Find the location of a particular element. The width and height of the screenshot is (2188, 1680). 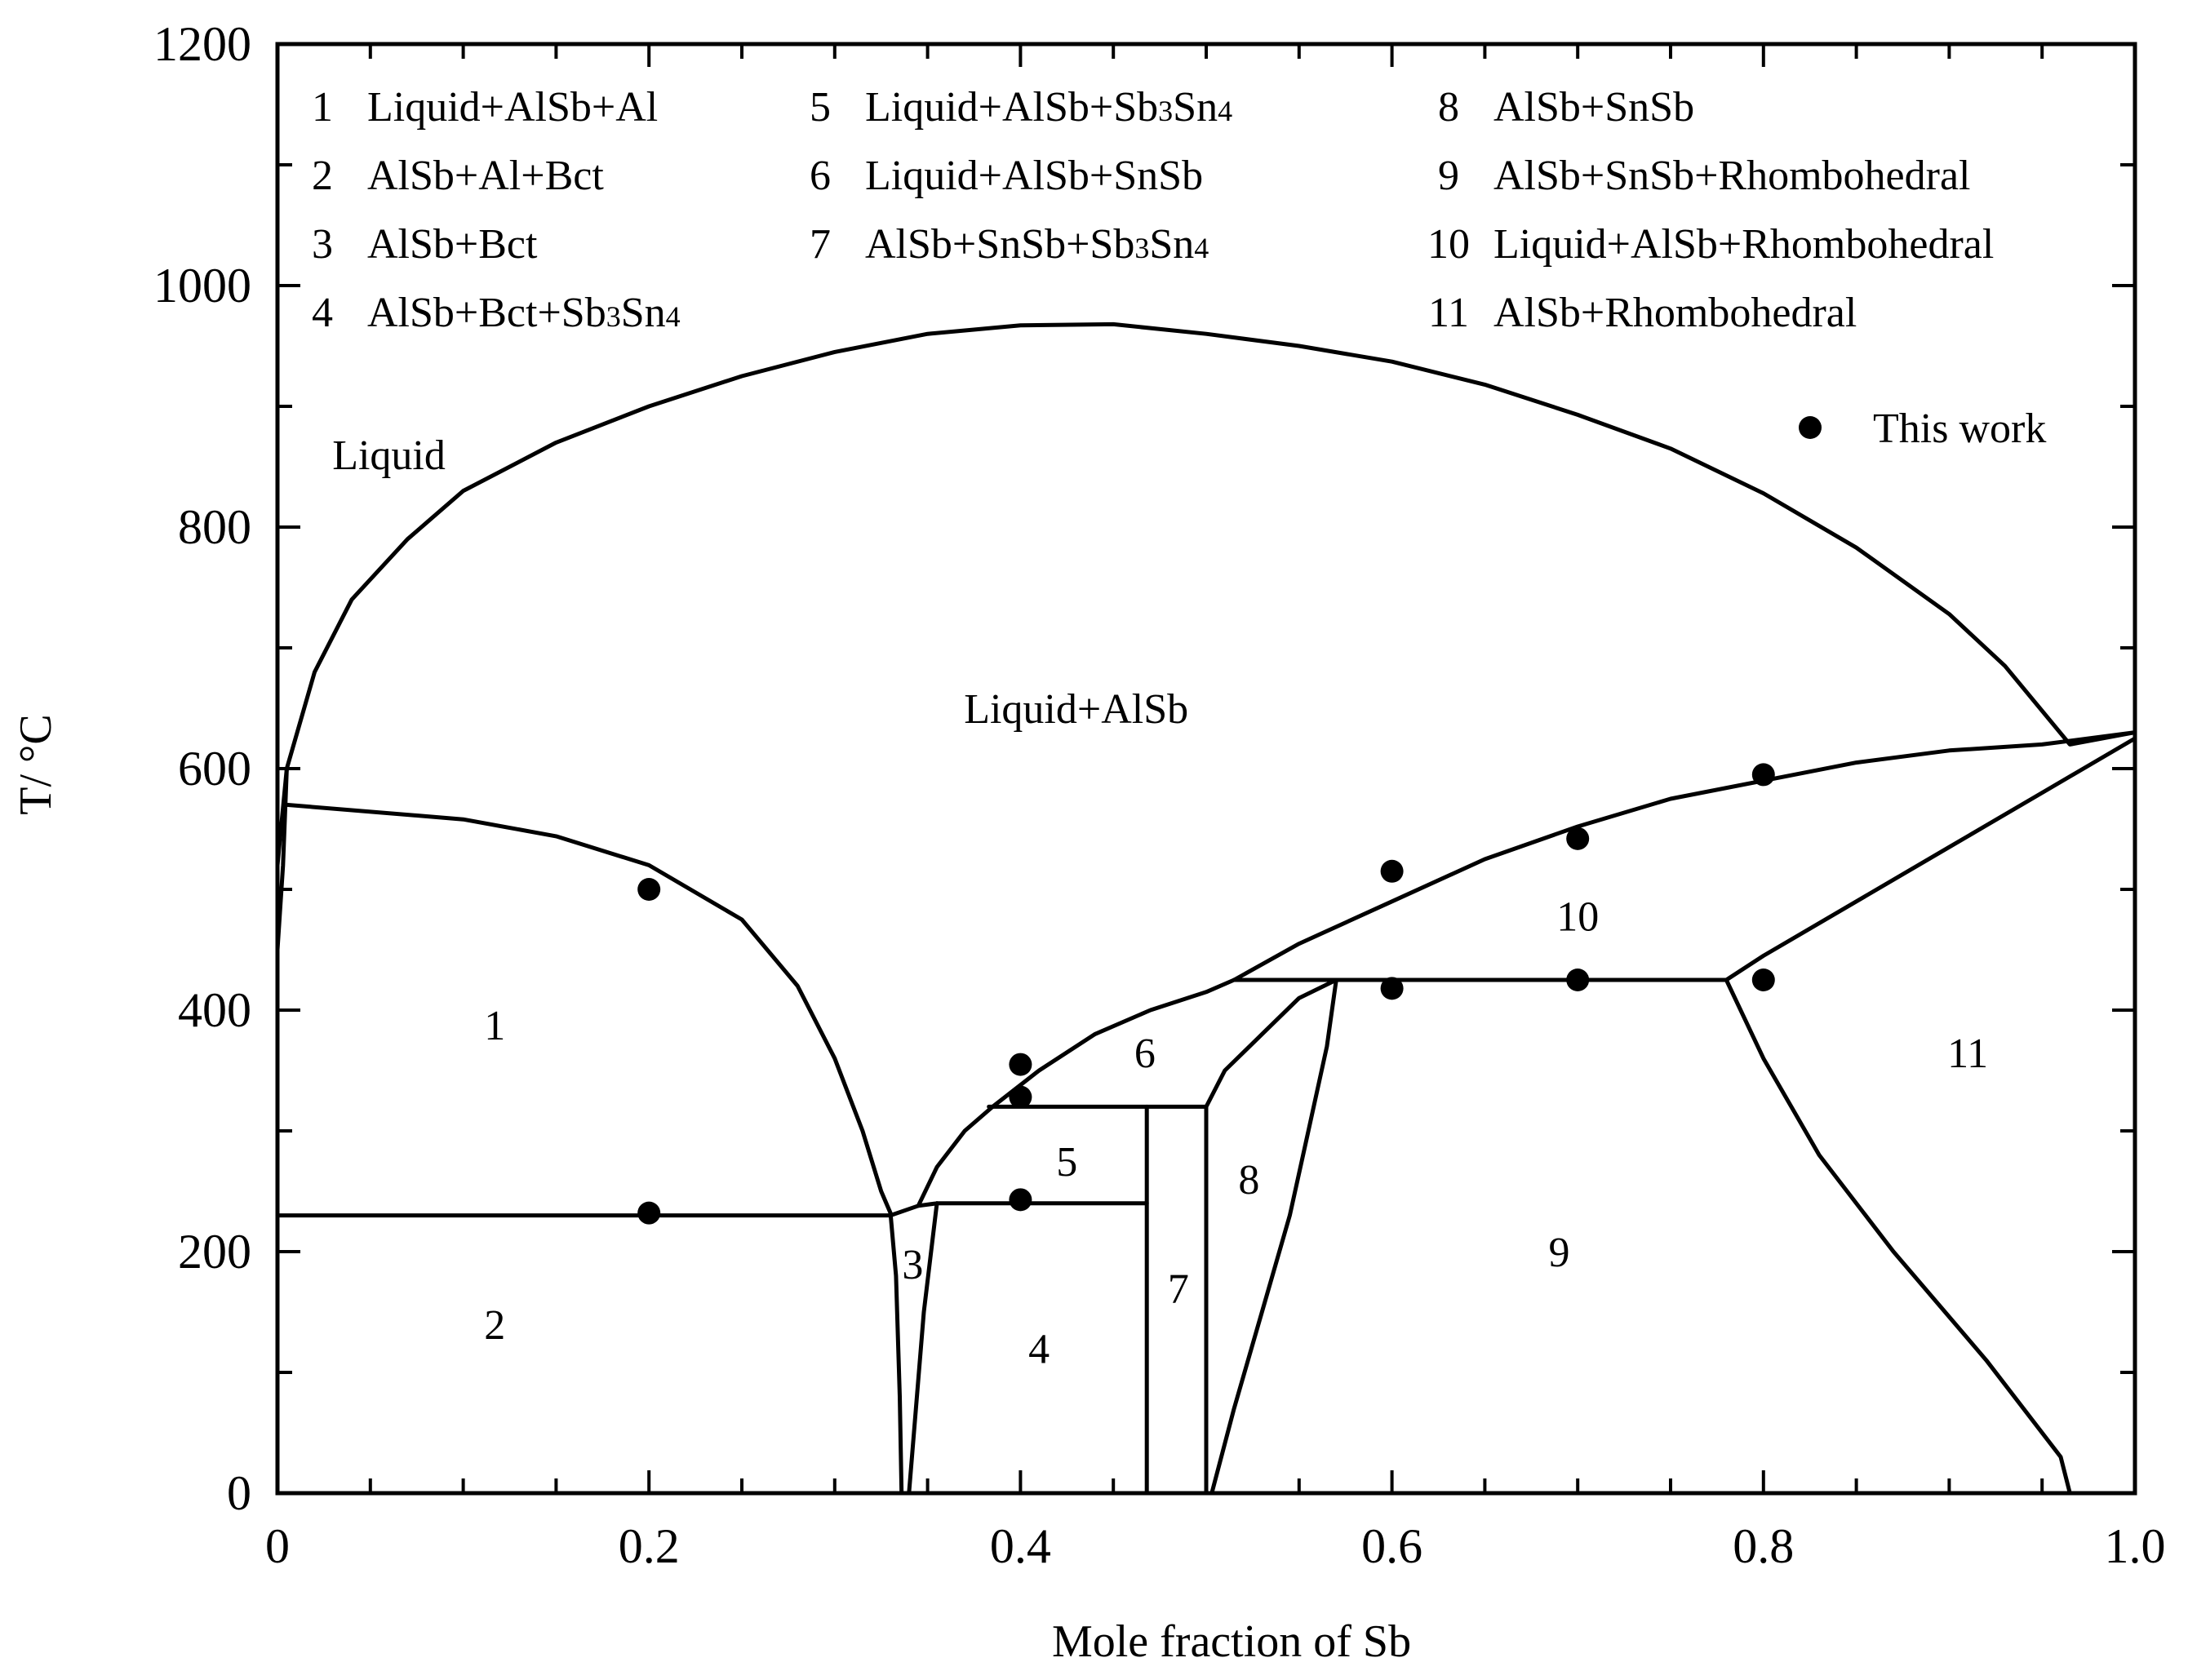

legend-number: 4 is located at coordinates (322, 313).